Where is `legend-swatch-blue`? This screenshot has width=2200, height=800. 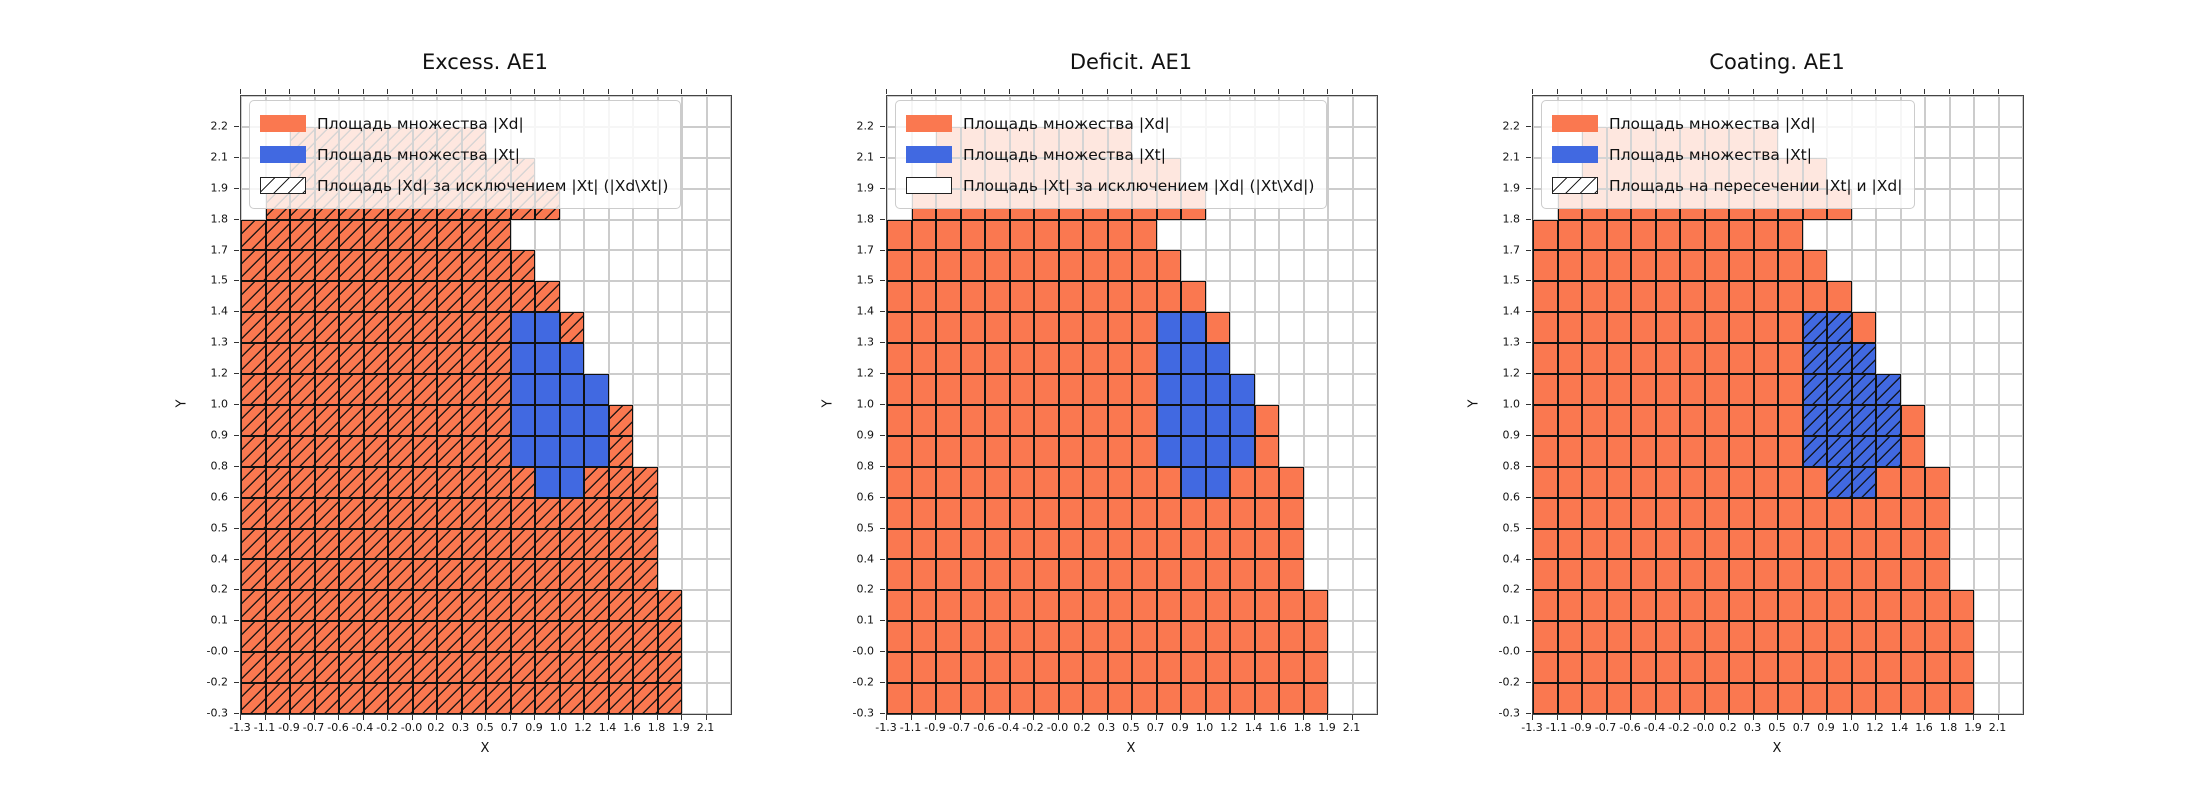
legend-swatch-blue is located at coordinates (1575, 154).